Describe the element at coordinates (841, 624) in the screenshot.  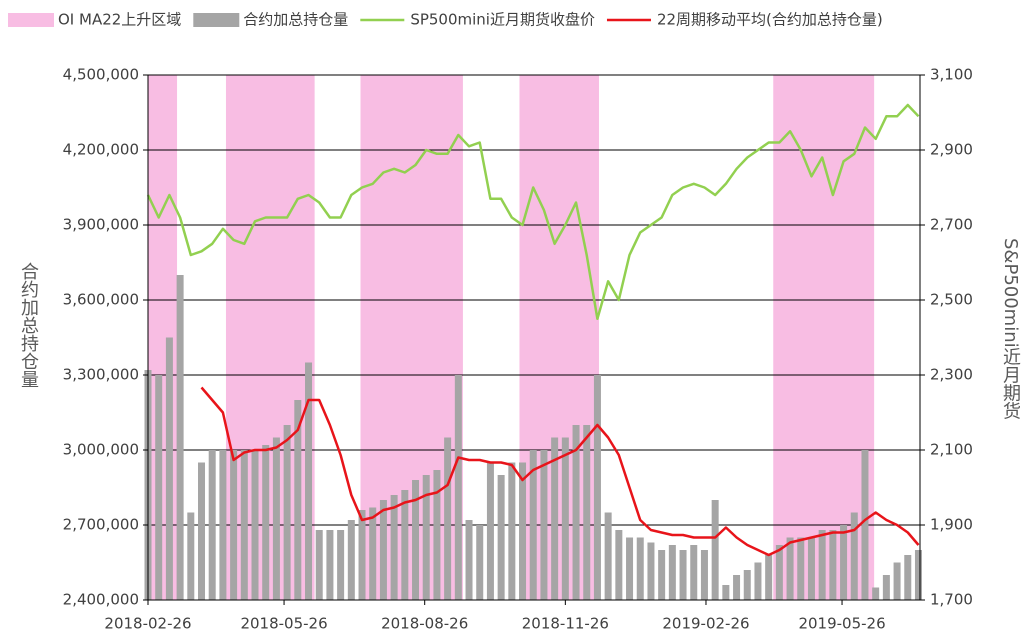
I see `x-tick-label: 2019-05-26` at that location.